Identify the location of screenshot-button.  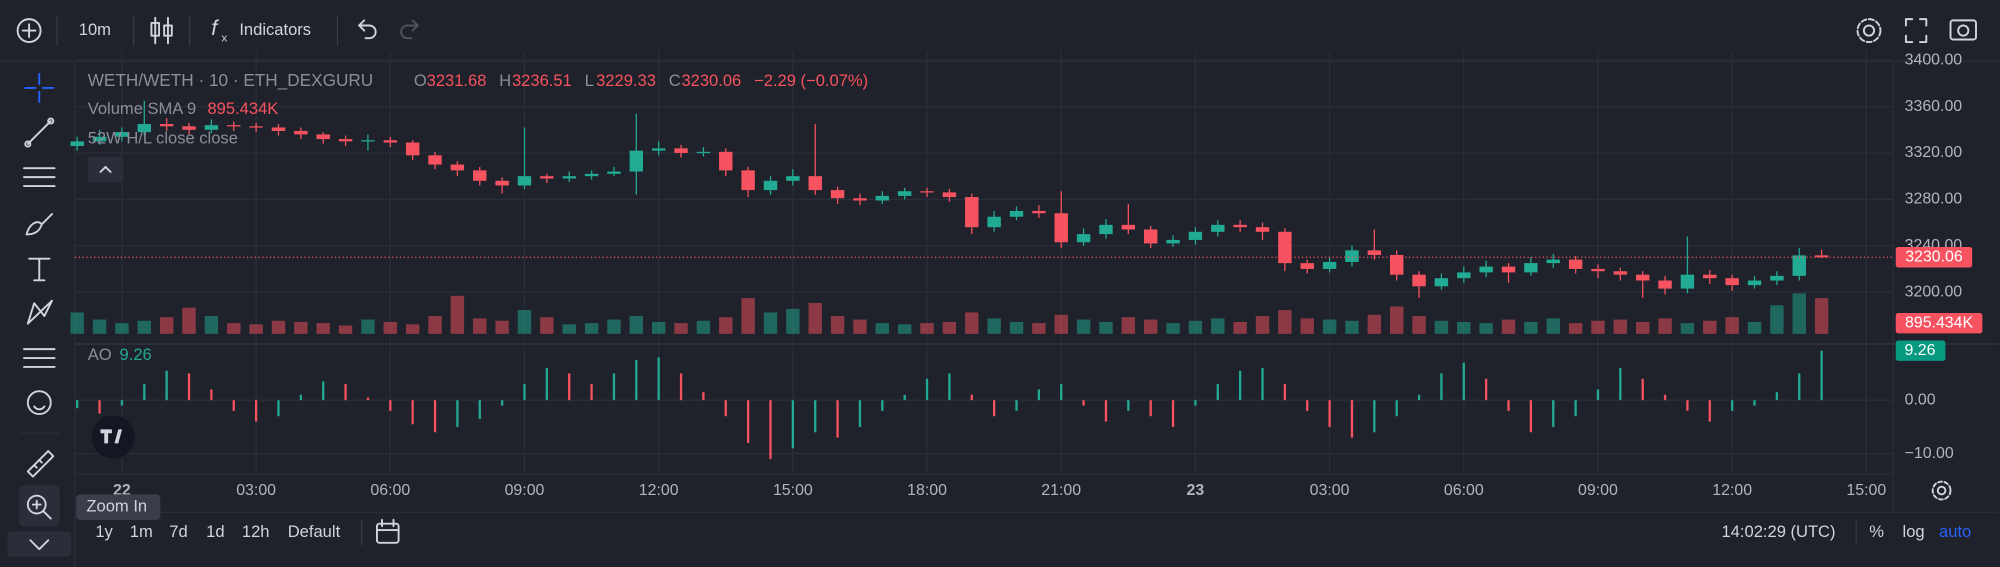
(1963, 30).